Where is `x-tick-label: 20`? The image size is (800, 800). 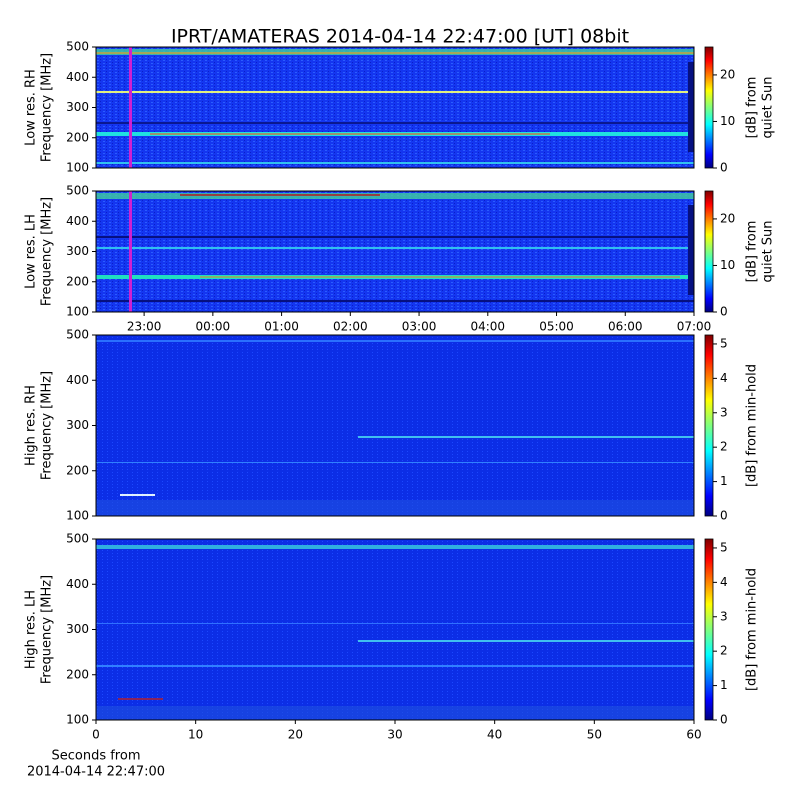
x-tick-label: 20 is located at coordinates (295, 735).